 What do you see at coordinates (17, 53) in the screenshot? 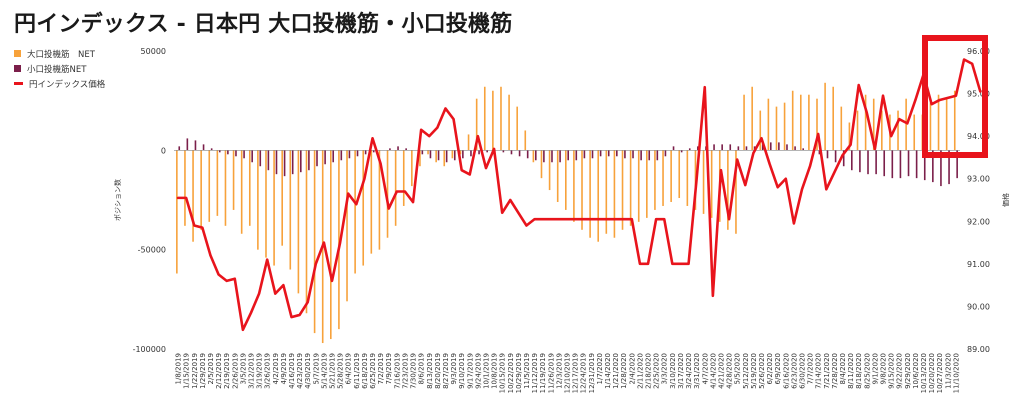
I see `legend-swatch-large-spec` at bounding box center [17, 53].